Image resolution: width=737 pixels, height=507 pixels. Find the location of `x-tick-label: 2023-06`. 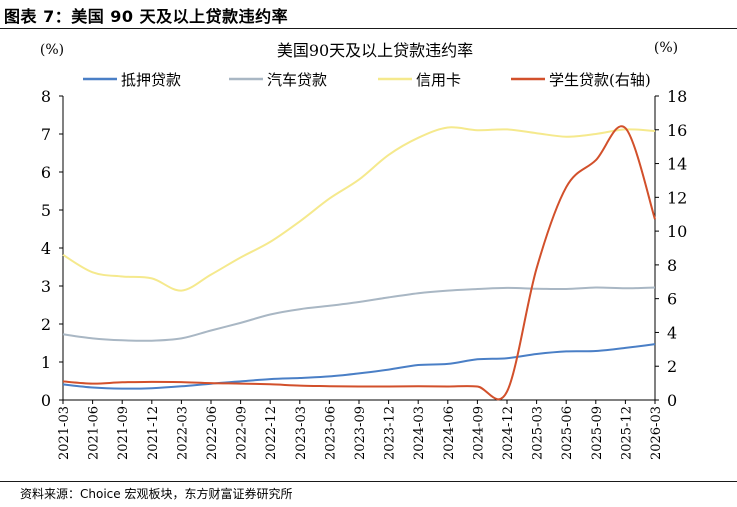

x-tick-label: 2023-06 is located at coordinates (330, 433).